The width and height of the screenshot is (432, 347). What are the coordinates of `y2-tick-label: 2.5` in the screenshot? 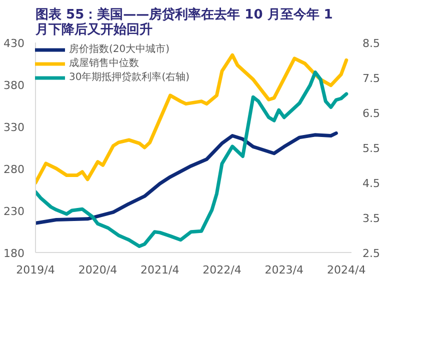 It's located at (371, 253).